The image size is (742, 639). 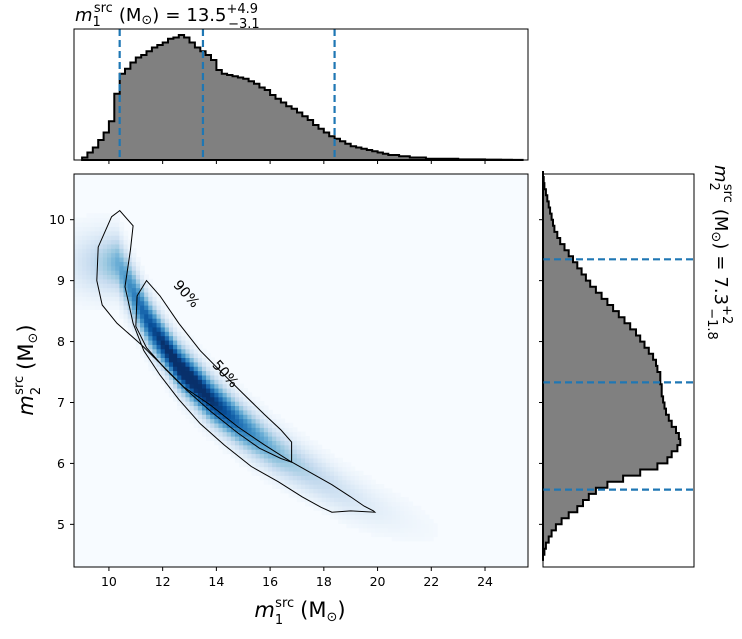 What do you see at coordinates (297, 162) in the screenshot?
I see `m1-ticks` at bounding box center [297, 162].